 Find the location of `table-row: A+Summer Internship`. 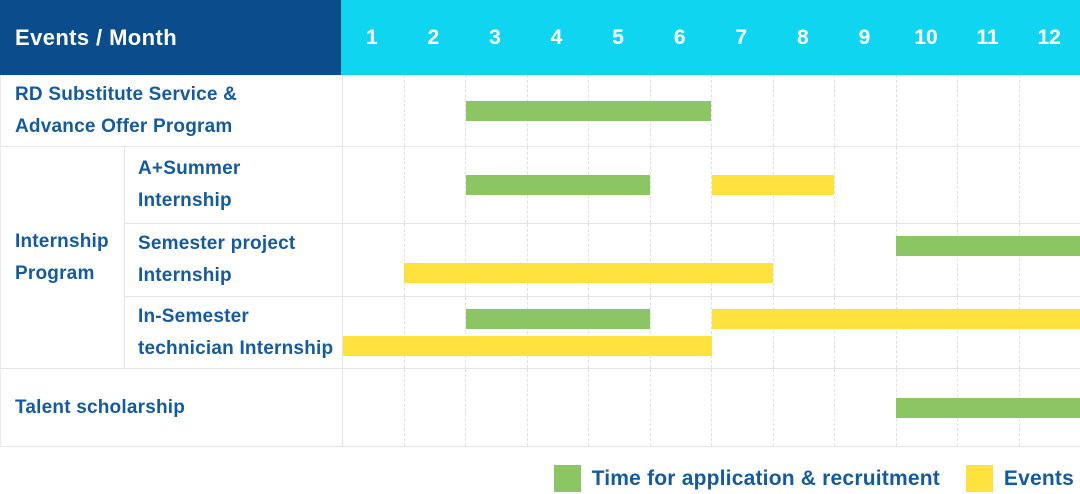

table-row: A+Summer Internship is located at coordinates (602, 185).